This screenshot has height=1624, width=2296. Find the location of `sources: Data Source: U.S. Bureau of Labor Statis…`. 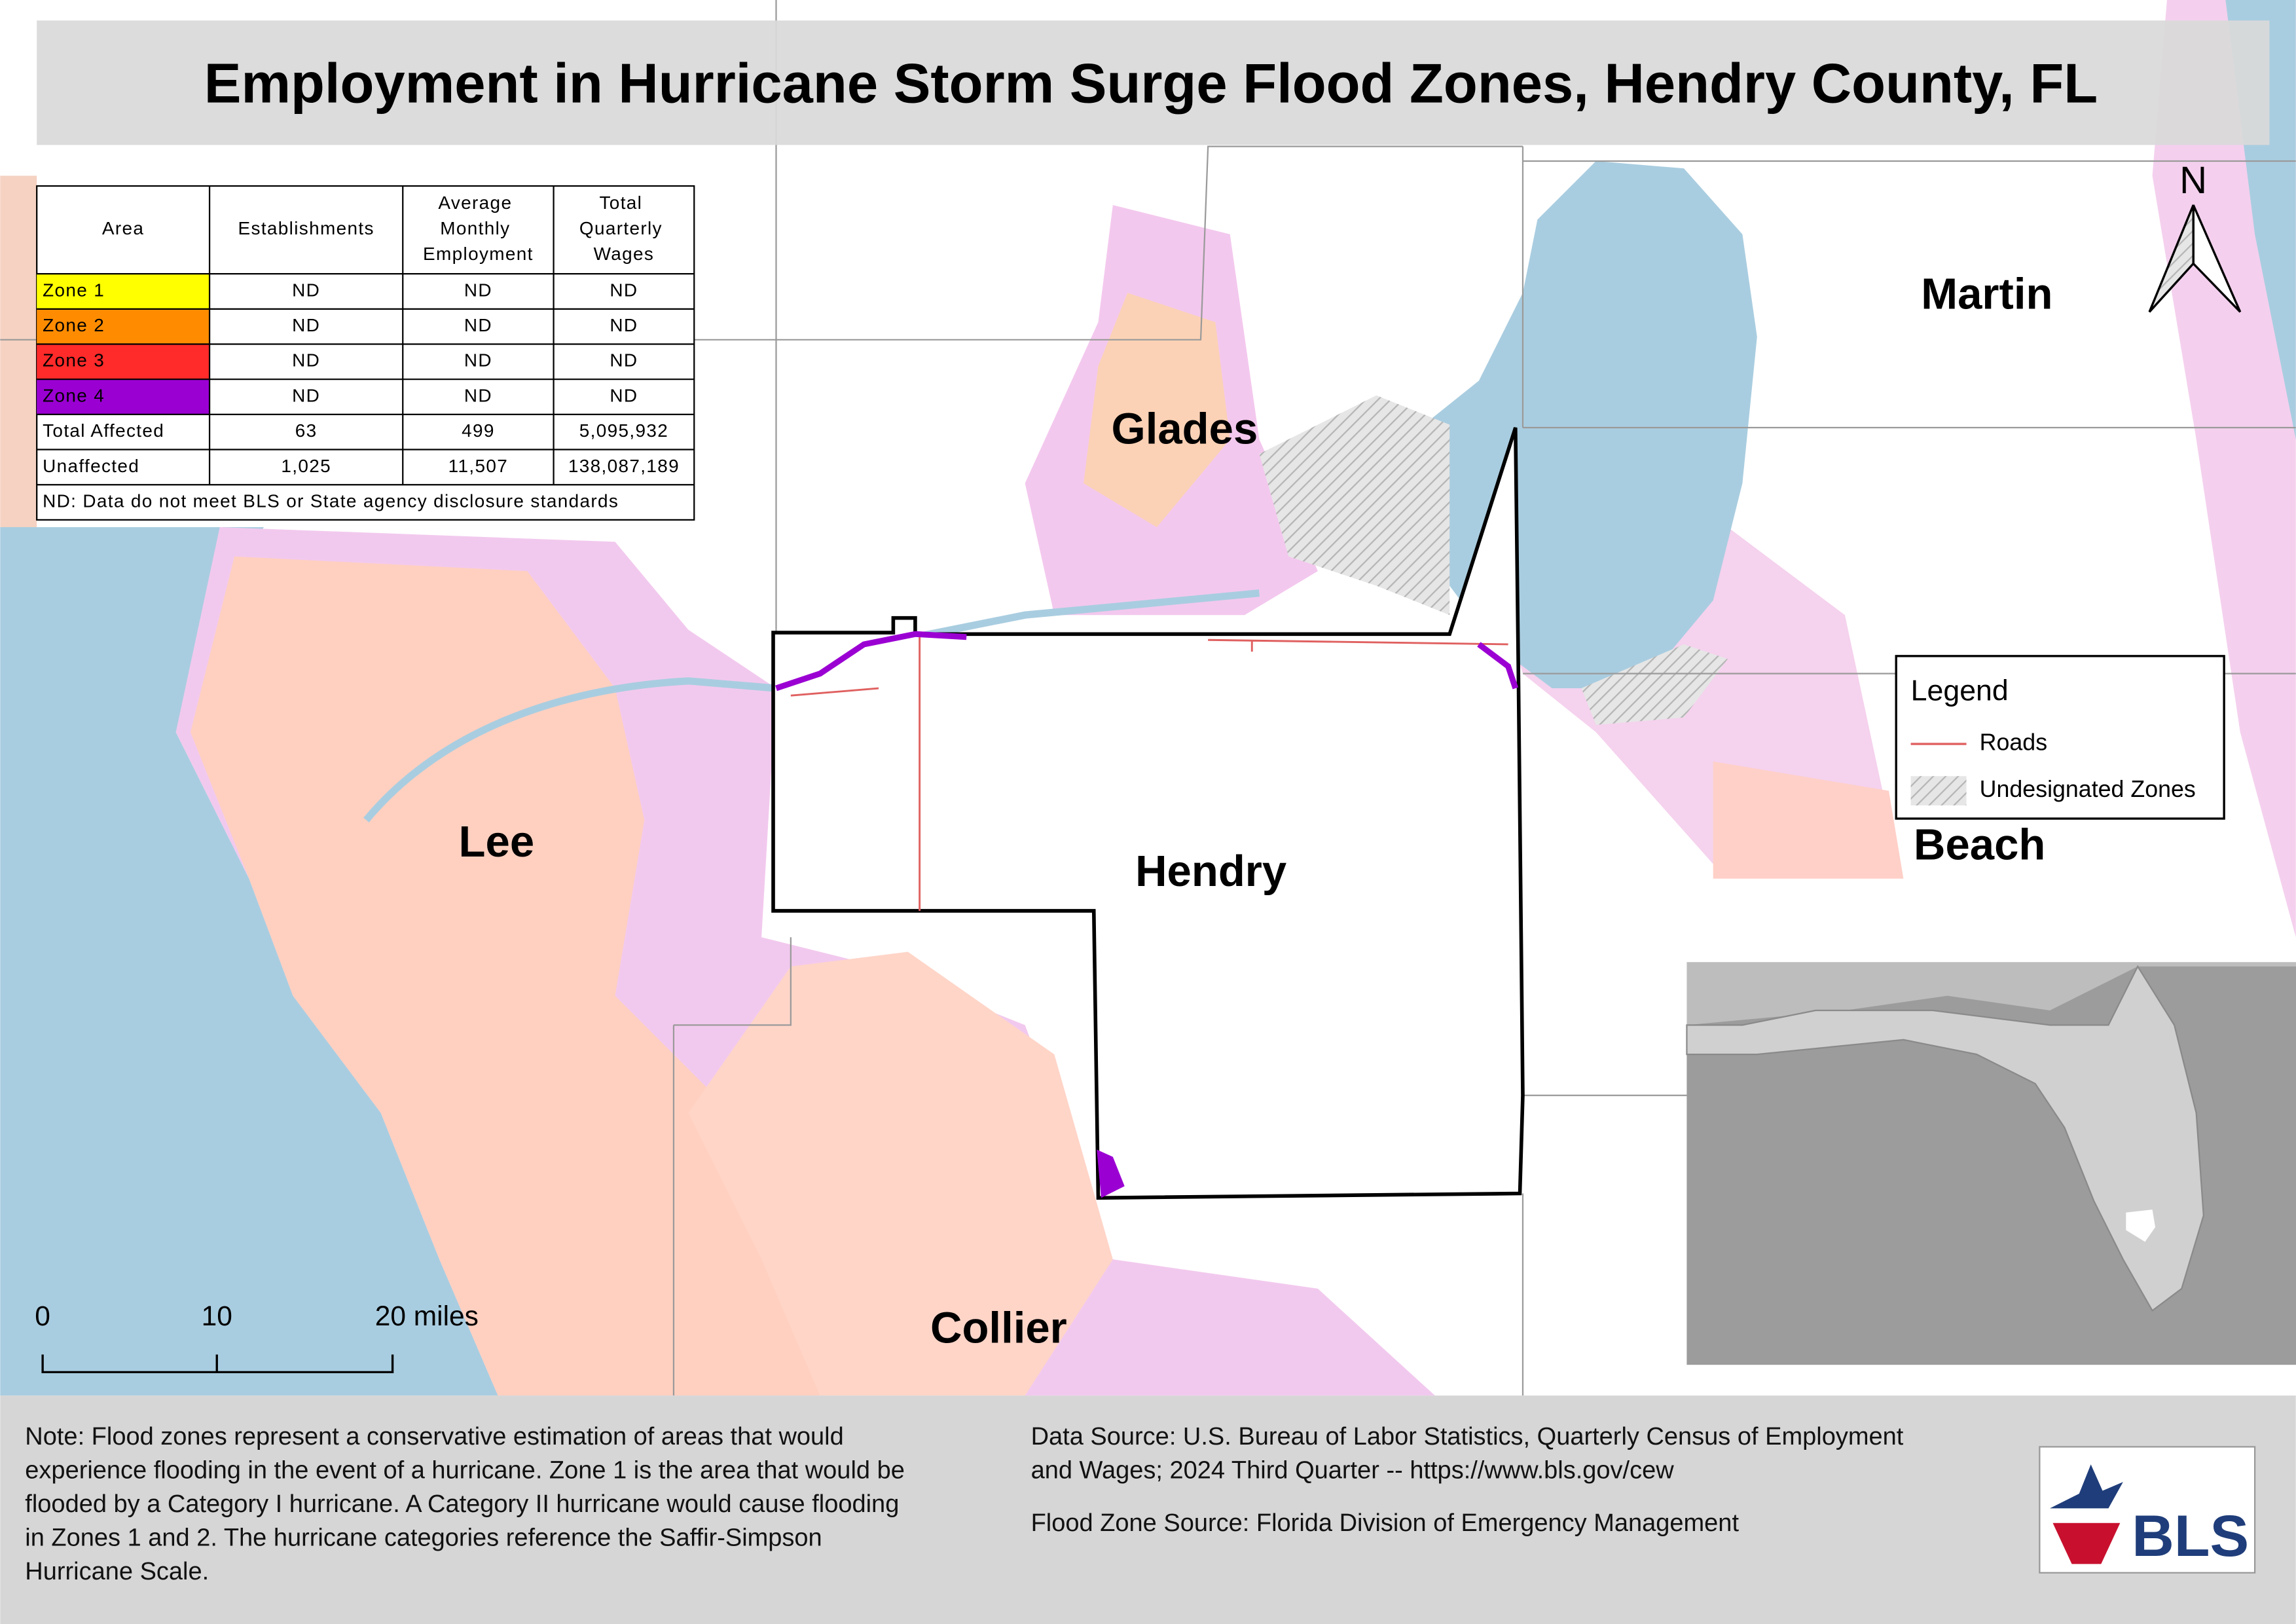

sources: Data Source: U.S. Bureau of Labor Statis… is located at coordinates (1467, 1480).